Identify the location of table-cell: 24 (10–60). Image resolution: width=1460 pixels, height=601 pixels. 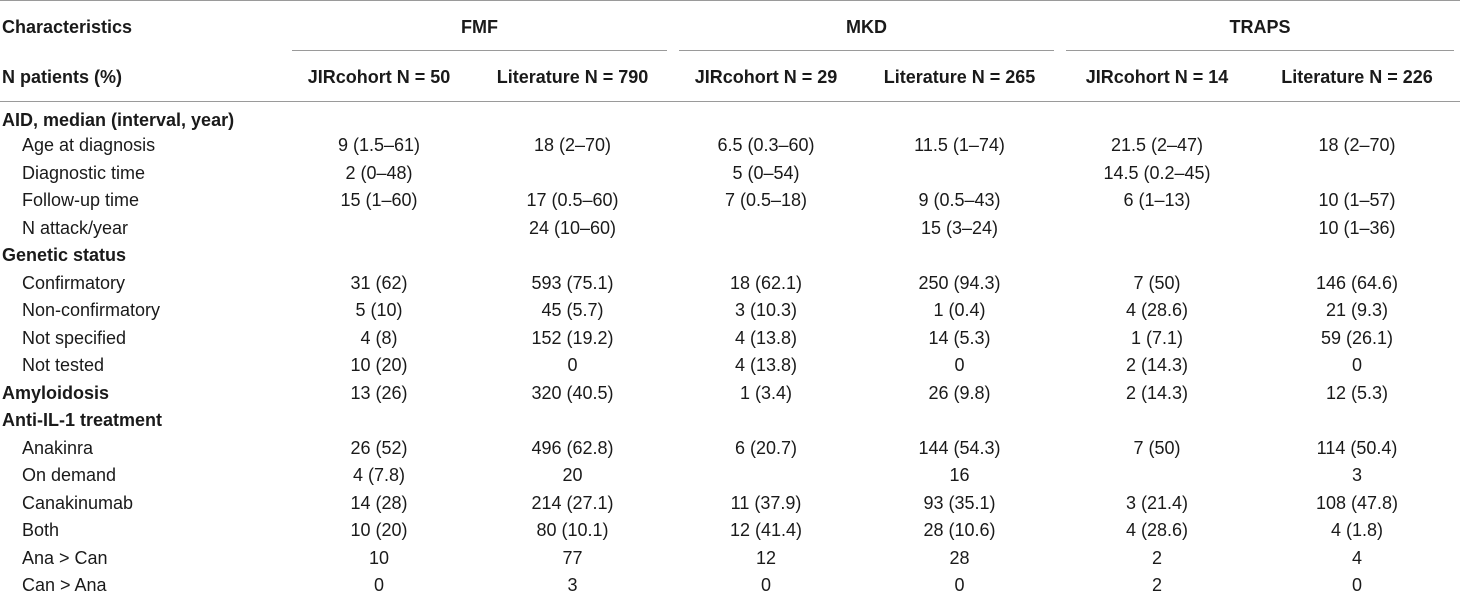
(572, 227).